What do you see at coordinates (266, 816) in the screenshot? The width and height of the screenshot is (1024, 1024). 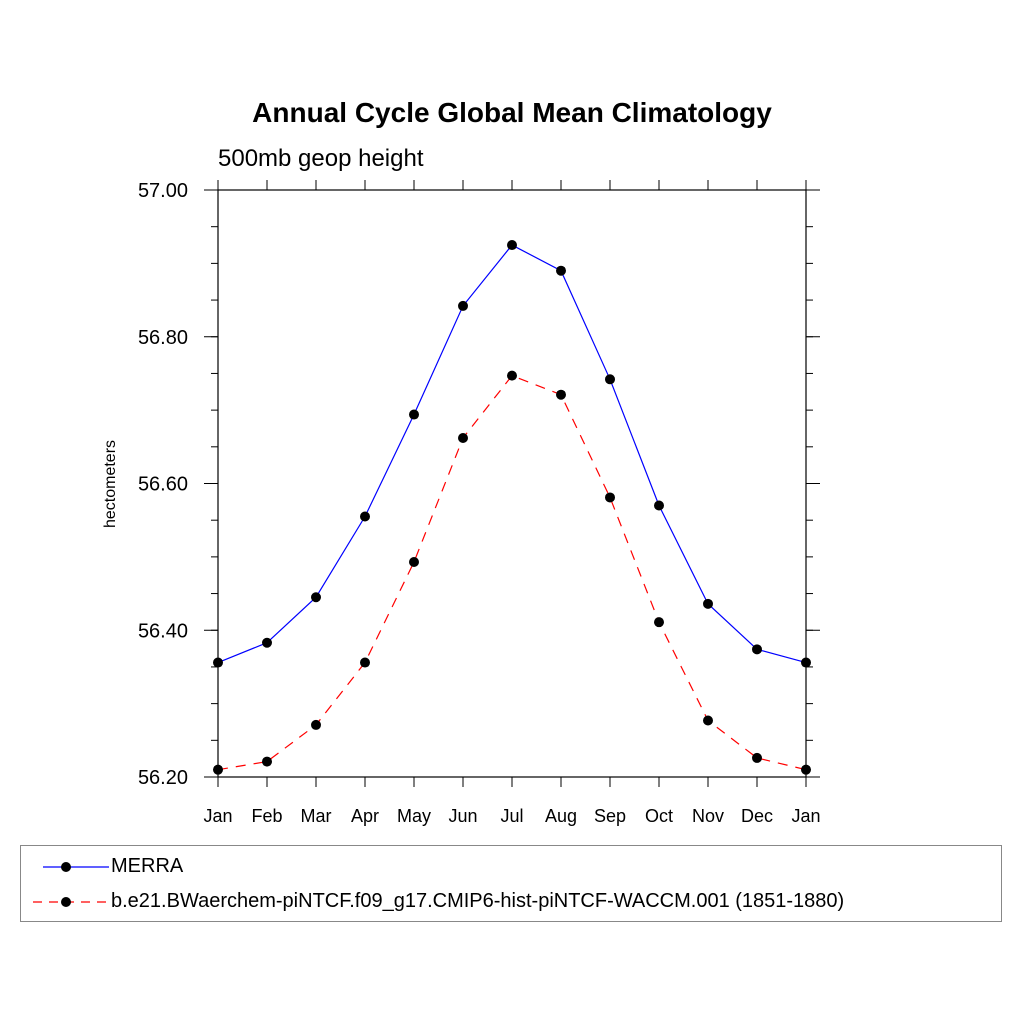 I see `x-tick-label: Feb` at bounding box center [266, 816].